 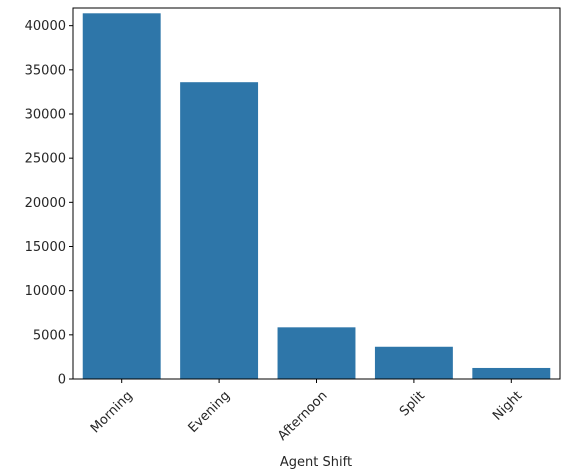 I want to click on y-tick-label: 10000, so click(x=45, y=291).